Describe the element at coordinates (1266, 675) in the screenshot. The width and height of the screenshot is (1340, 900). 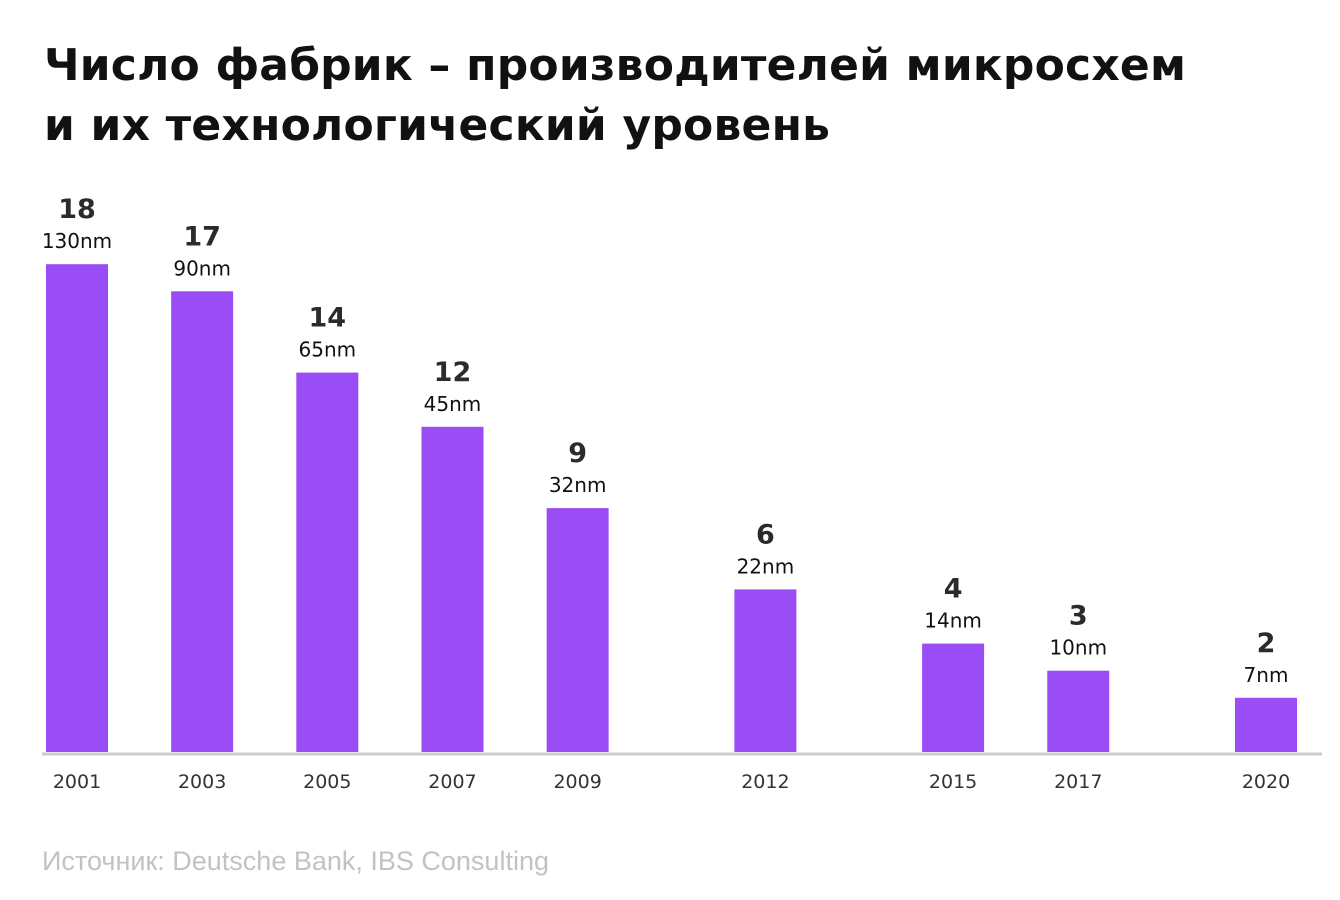
I see `bar-node-label-2020: 7nm` at that location.